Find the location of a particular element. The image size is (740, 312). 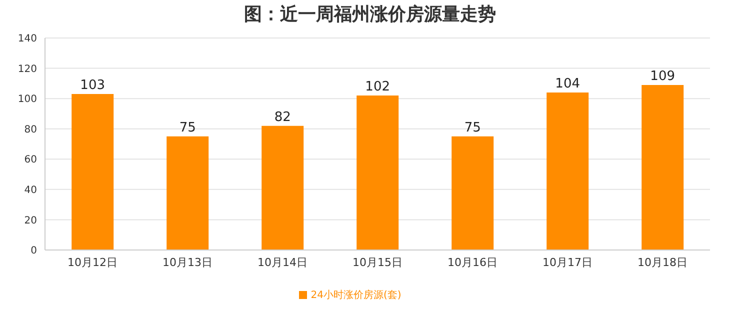

chart-title: 图：近一周福州涨价房源量走势 is located at coordinates (370, 15).